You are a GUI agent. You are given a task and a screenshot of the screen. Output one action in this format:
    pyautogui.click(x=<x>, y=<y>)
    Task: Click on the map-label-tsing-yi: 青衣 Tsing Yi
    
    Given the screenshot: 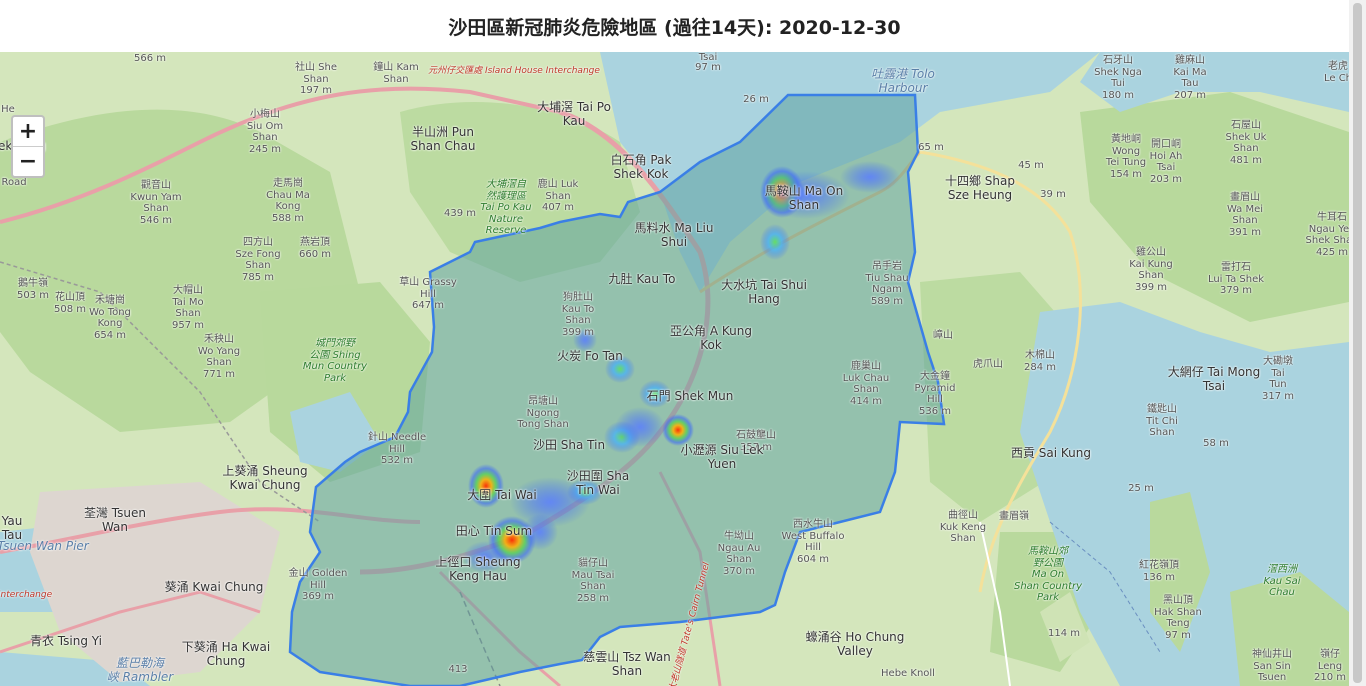 What is the action you would take?
    pyautogui.click(x=66, y=641)
    